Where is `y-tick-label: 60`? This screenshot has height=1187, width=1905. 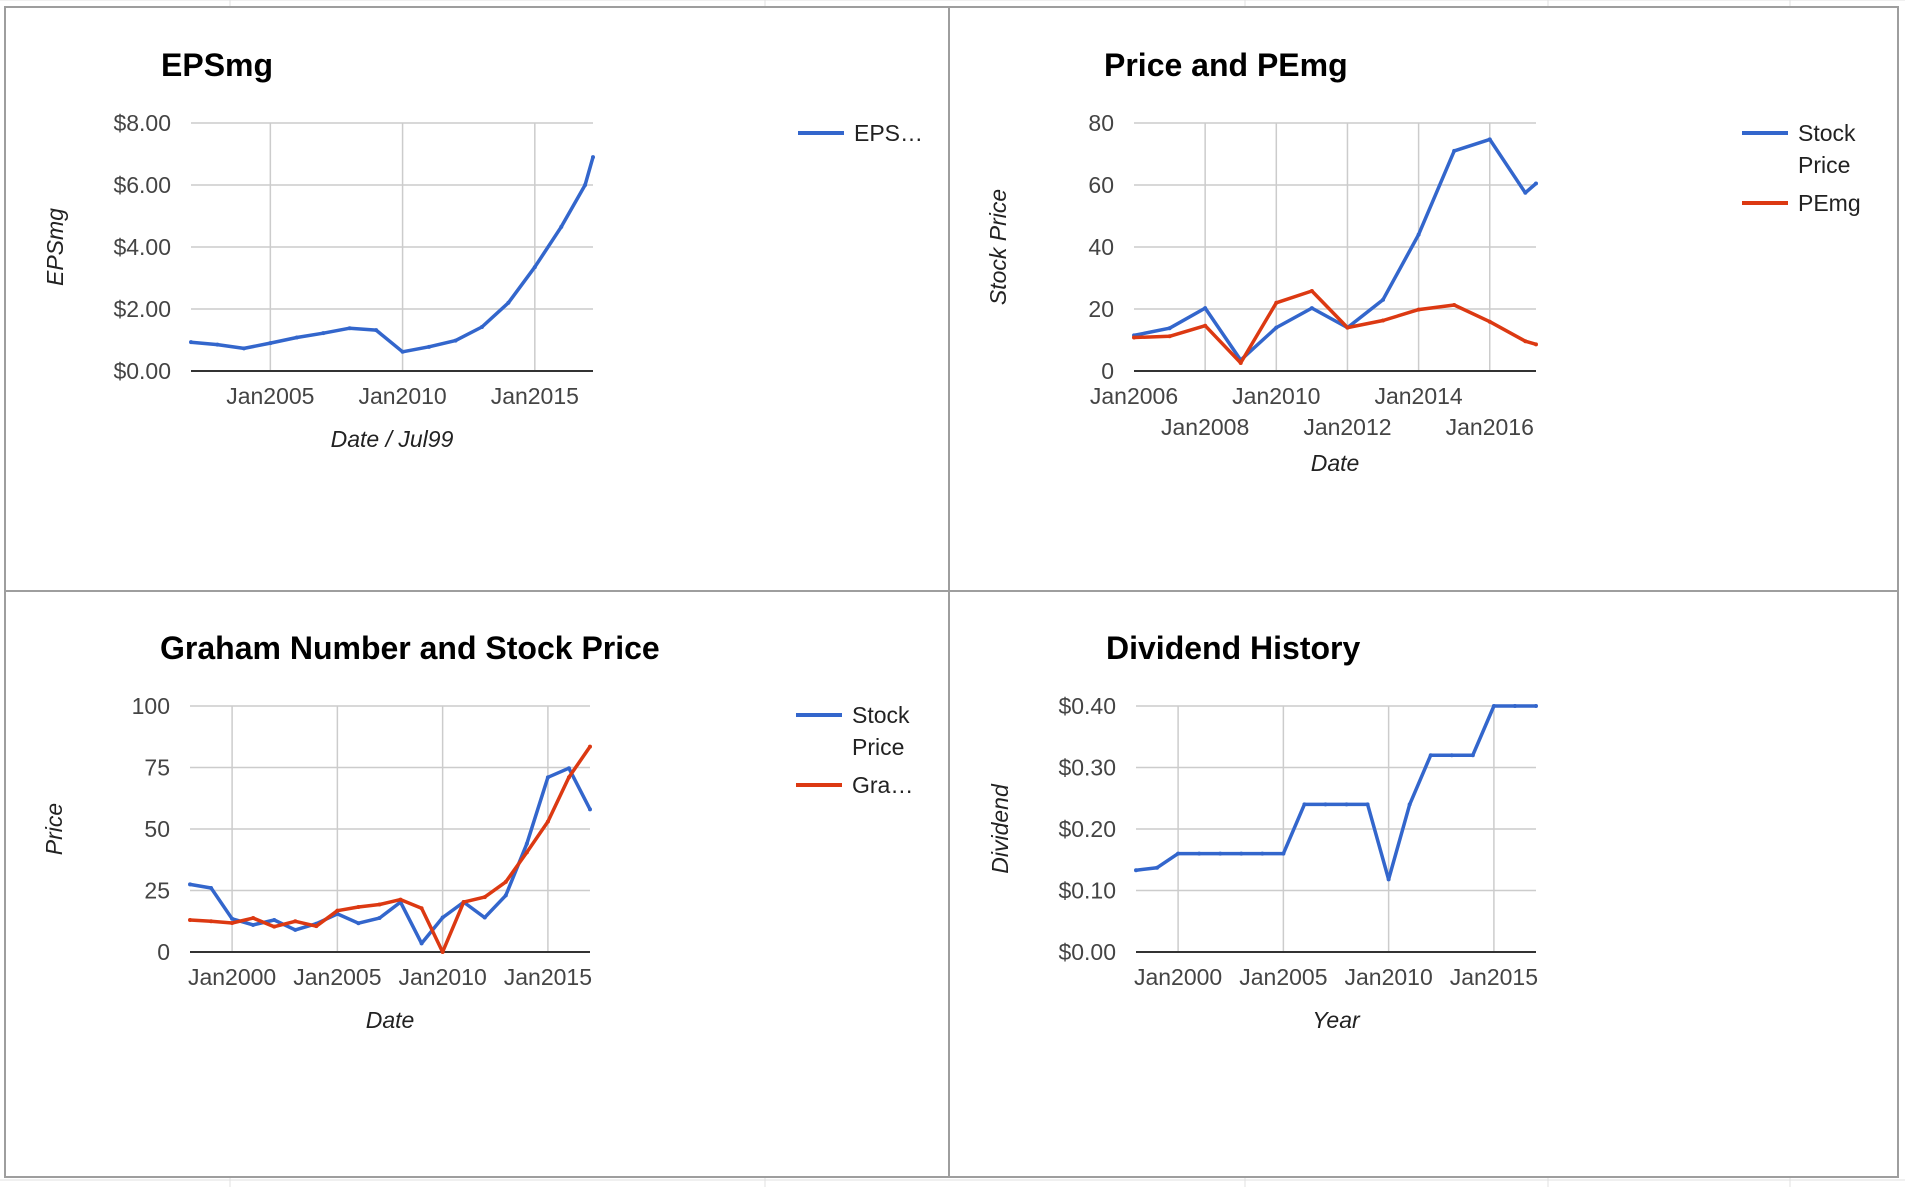
y-tick-label: 60 is located at coordinates (1101, 185).